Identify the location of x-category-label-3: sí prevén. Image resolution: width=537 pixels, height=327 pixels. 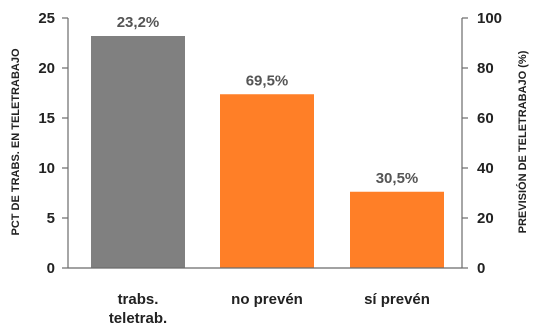
(397, 299).